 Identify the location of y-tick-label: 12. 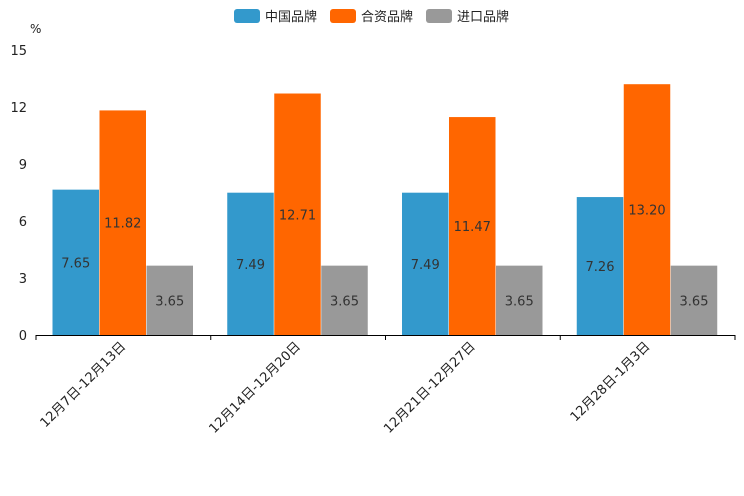
(18, 108).